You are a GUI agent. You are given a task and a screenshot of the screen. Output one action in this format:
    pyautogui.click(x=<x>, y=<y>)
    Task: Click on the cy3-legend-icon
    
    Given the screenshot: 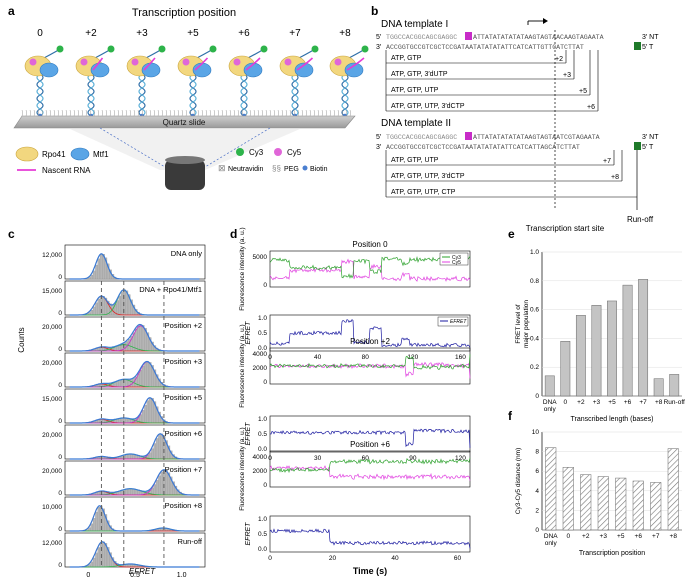 What is the action you would take?
    pyautogui.click(x=240, y=152)
    